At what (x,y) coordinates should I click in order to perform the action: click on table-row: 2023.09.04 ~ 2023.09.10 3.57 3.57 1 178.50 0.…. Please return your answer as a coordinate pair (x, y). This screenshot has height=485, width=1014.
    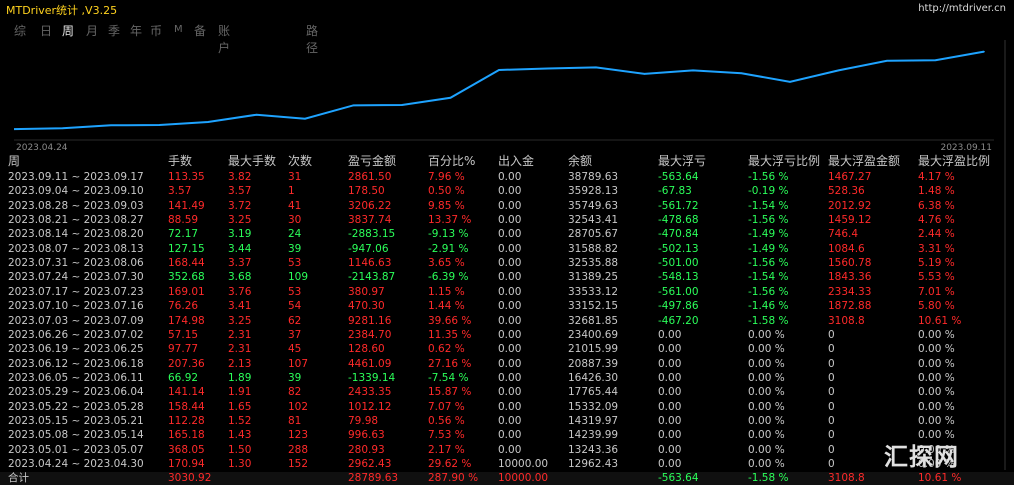
    Looking at the image, I should click on (507, 191).